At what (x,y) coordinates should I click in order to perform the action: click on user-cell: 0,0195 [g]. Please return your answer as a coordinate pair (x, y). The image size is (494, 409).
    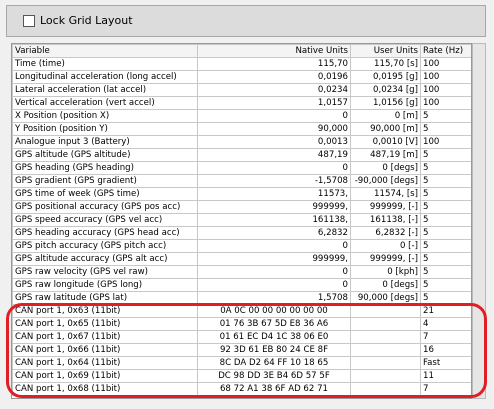
    Looking at the image, I should click on (385, 77).